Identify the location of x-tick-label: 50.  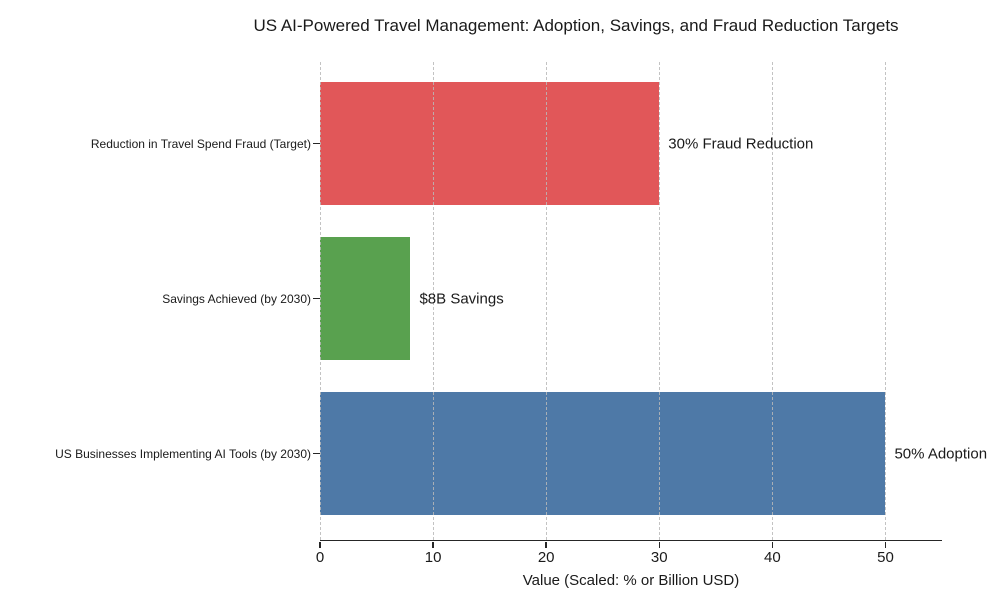
(885, 557).